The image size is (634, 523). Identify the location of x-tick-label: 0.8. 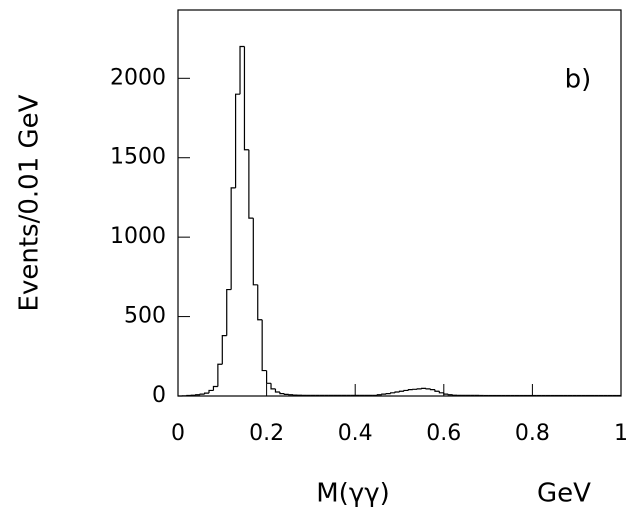
(532, 433).